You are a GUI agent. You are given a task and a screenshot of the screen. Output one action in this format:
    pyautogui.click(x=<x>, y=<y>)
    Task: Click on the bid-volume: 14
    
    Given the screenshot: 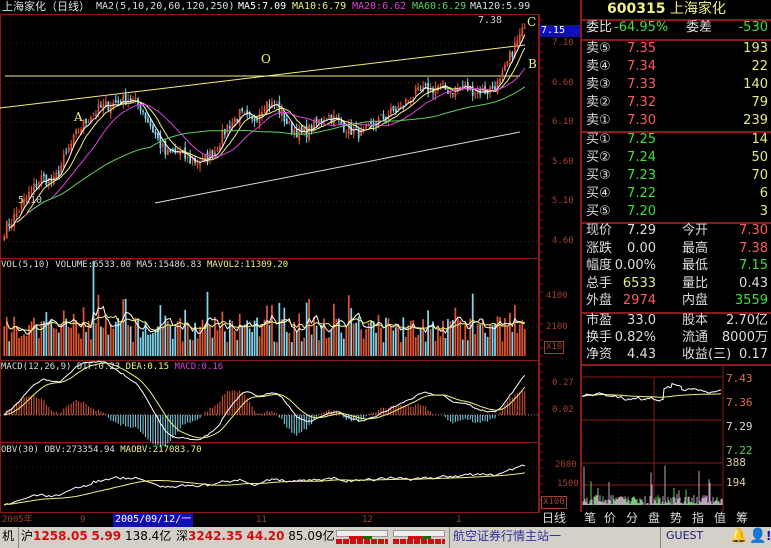 What is the action you would take?
    pyautogui.click(x=759, y=139)
    